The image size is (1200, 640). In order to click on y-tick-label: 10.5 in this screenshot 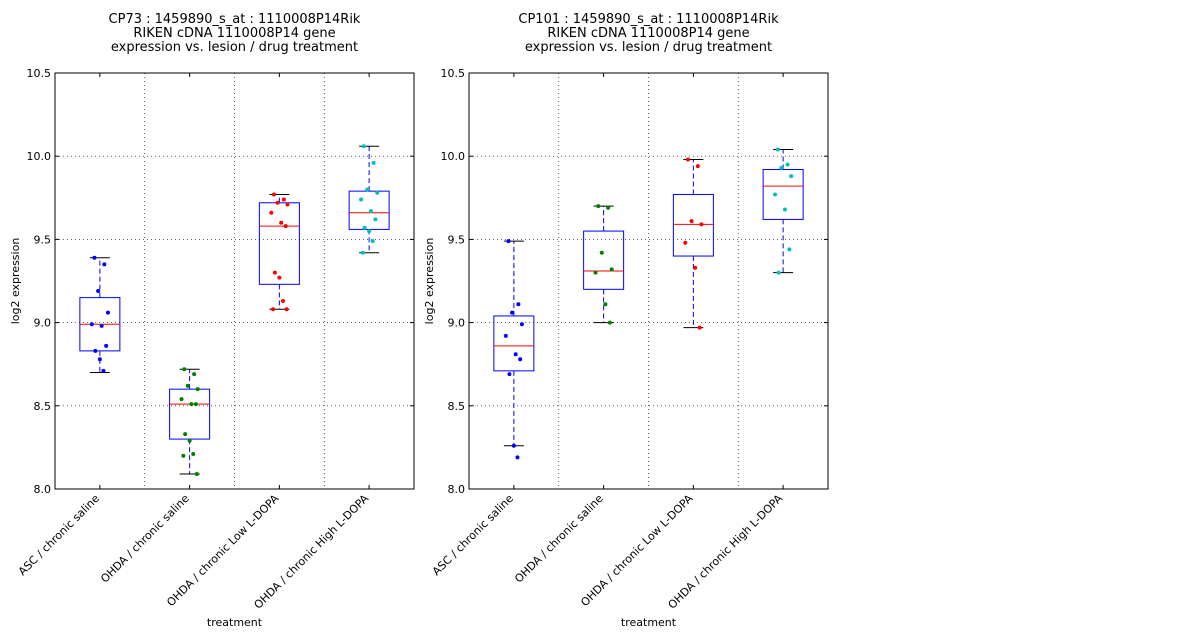, I will do `click(453, 73)`.